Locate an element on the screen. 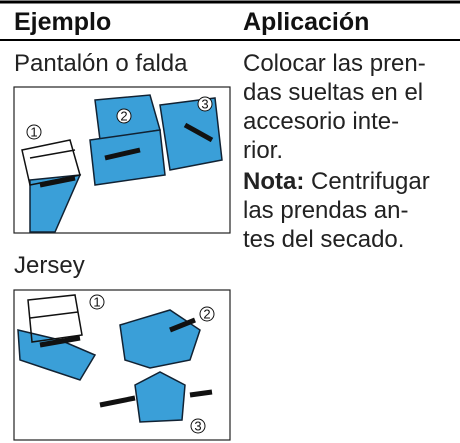 The height and width of the screenshot is (443, 460). note-label: Nota: is located at coordinates (273, 181).